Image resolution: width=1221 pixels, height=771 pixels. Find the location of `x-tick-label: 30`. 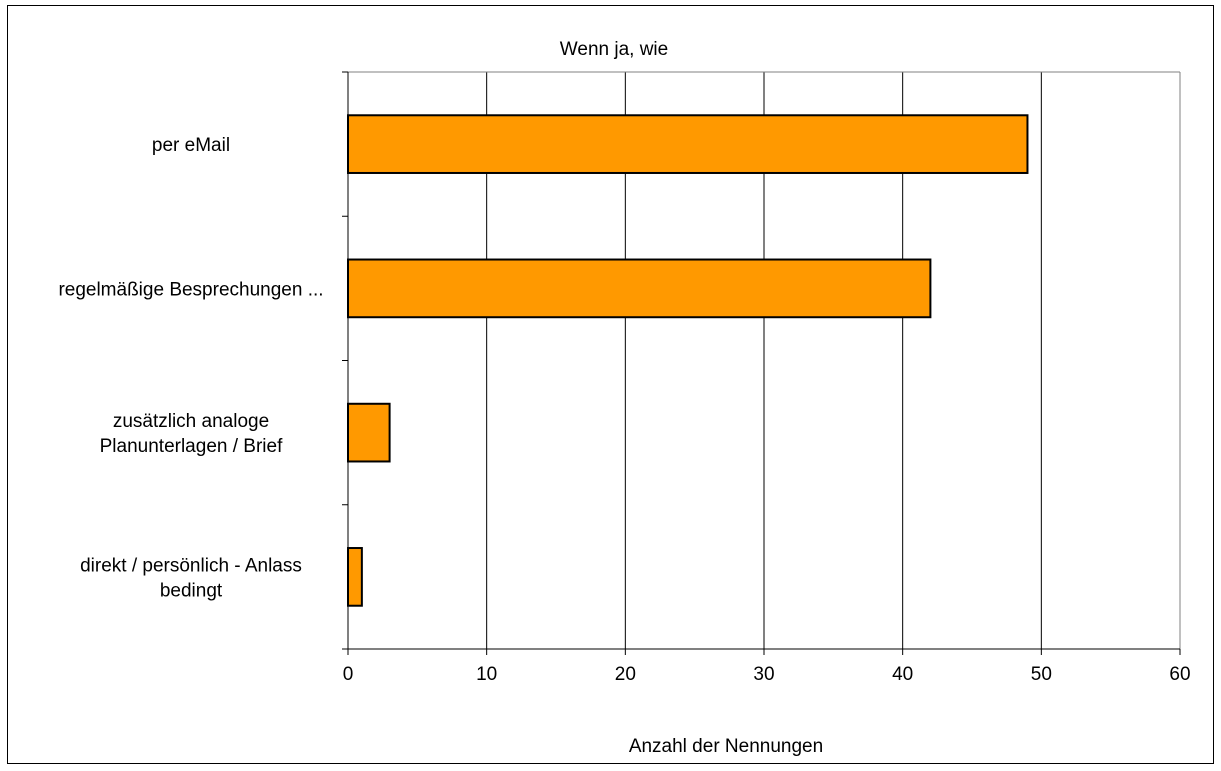

x-tick-label: 30 is located at coordinates (763, 674).